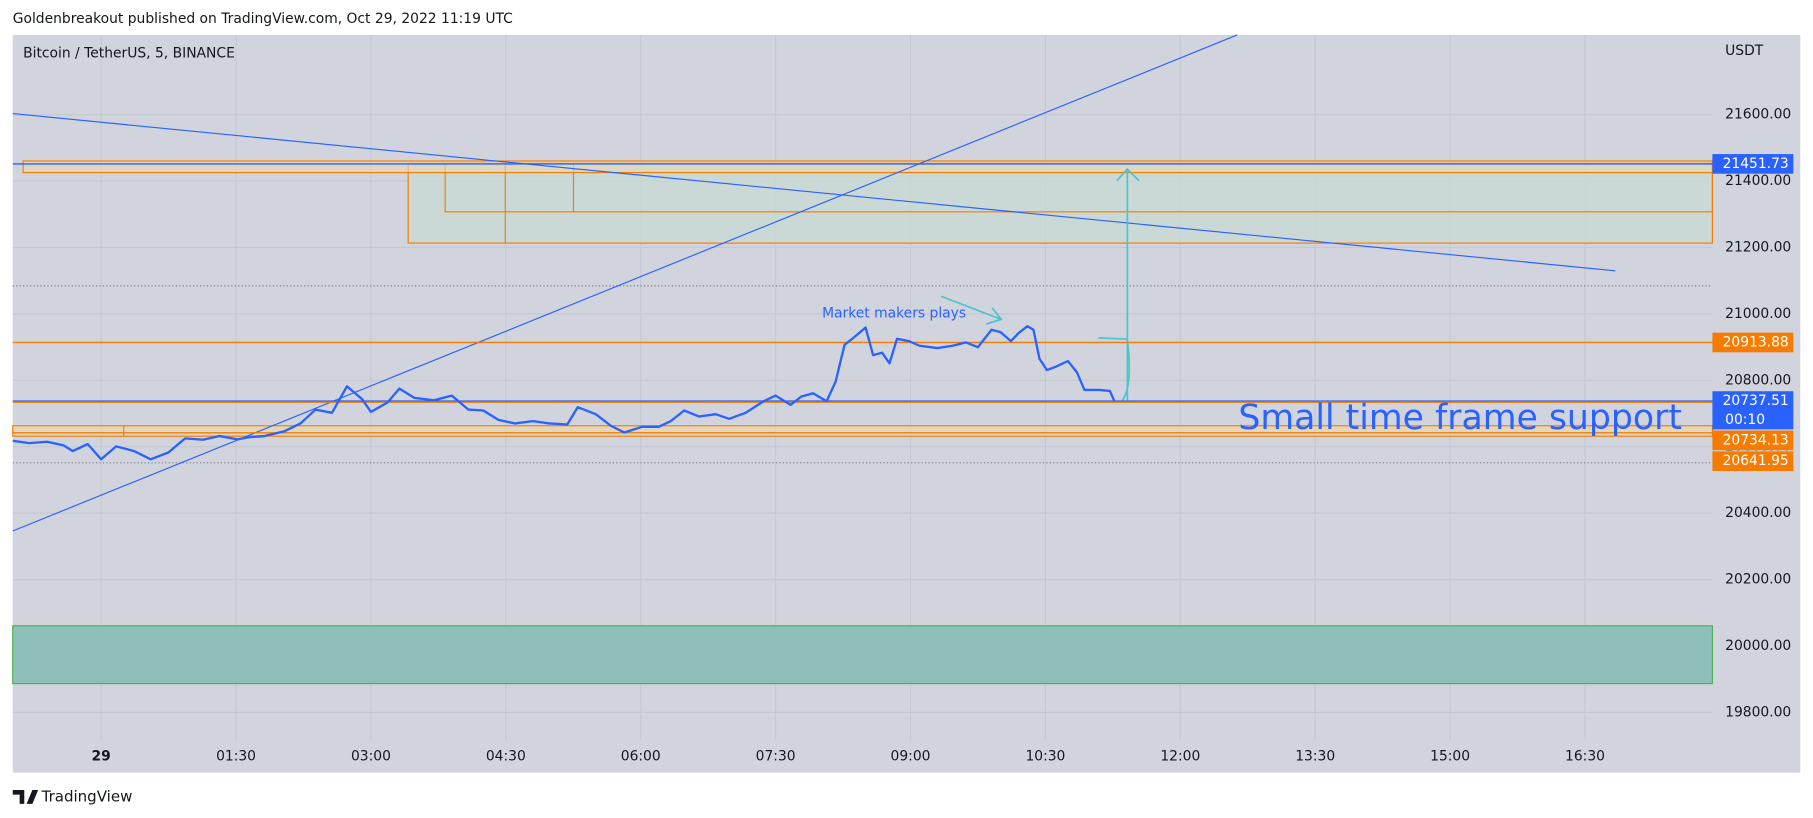  I want to click on x-tick-label: 29, so click(101, 756).